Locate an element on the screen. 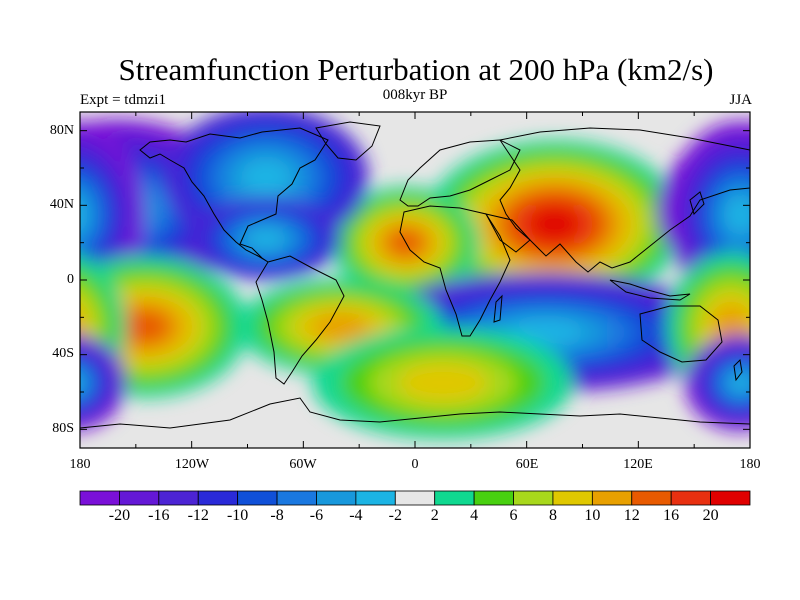 Image resolution: width=800 pixels, height=600 pixels. colorbar-label: -12 is located at coordinates (198, 515).